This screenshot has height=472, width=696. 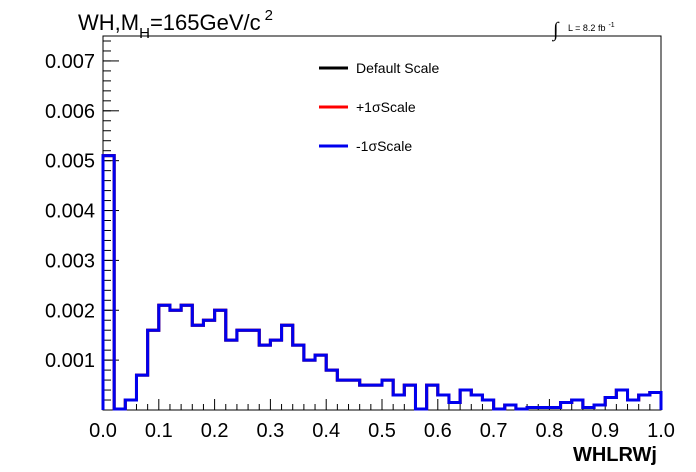 What do you see at coordinates (70, 311) in the screenshot?
I see `y-tick-label: 0.002` at bounding box center [70, 311].